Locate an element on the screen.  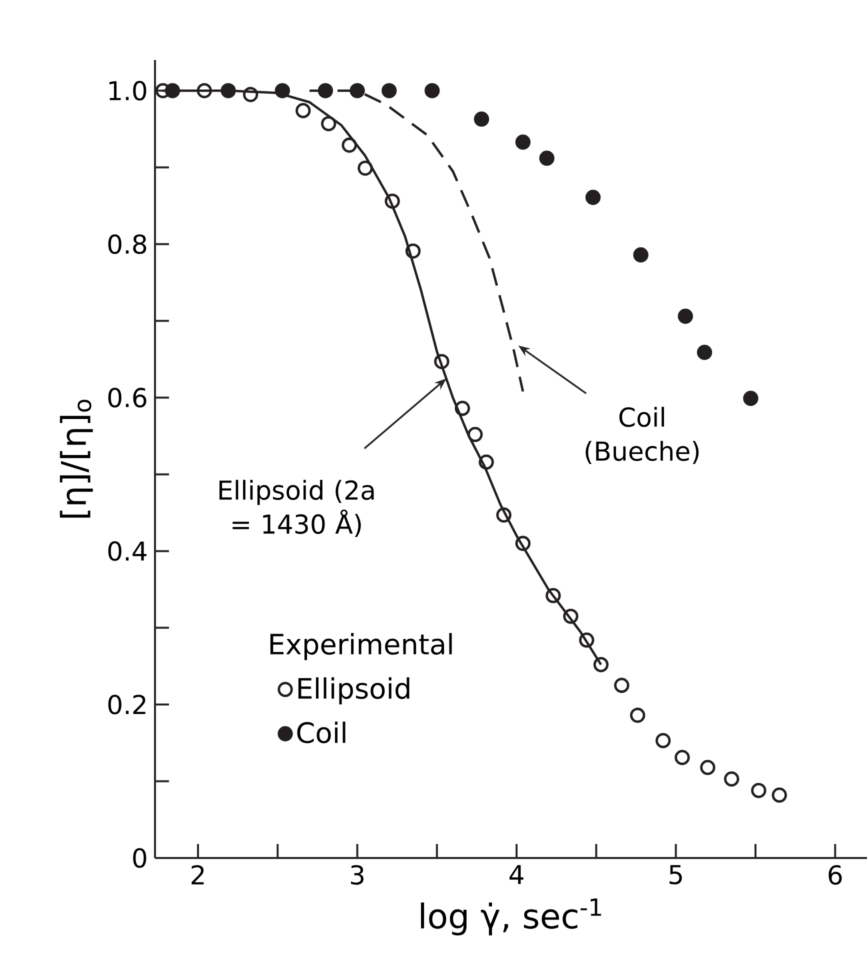
y-tick-label: 0.2 is located at coordinates (127, 704).